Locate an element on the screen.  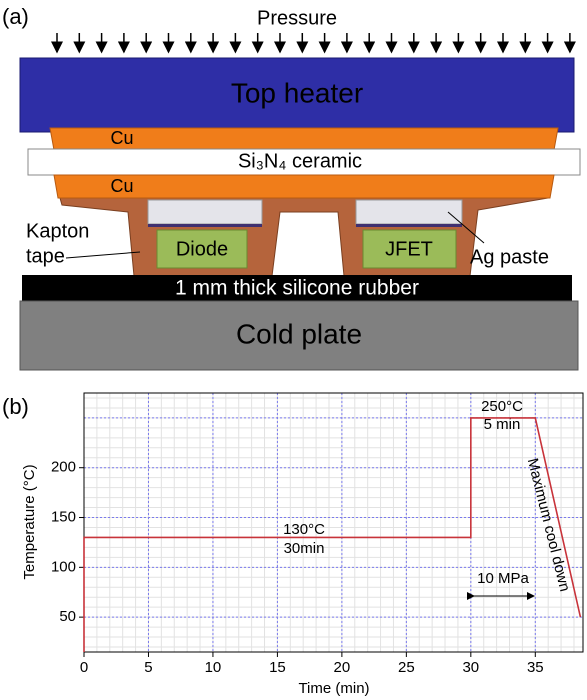
kapton-label: Kapton is located at coordinates (57, 231).